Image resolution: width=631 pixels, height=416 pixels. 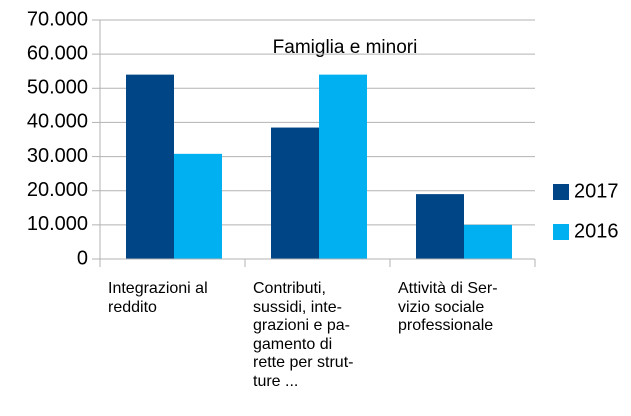 What do you see at coordinates (158, 298) in the screenshot?
I see `x-tick-label: Integrazioni al reddito` at bounding box center [158, 298].